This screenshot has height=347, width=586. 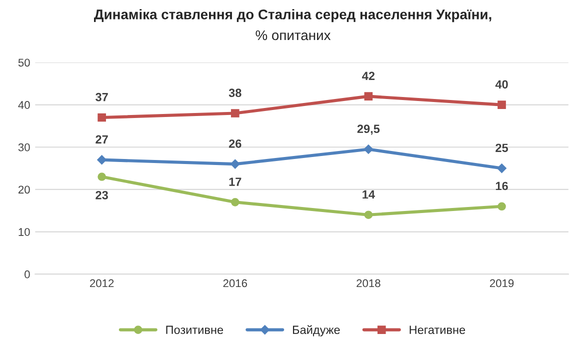 I want to click on data-label: 37, so click(x=102, y=97).